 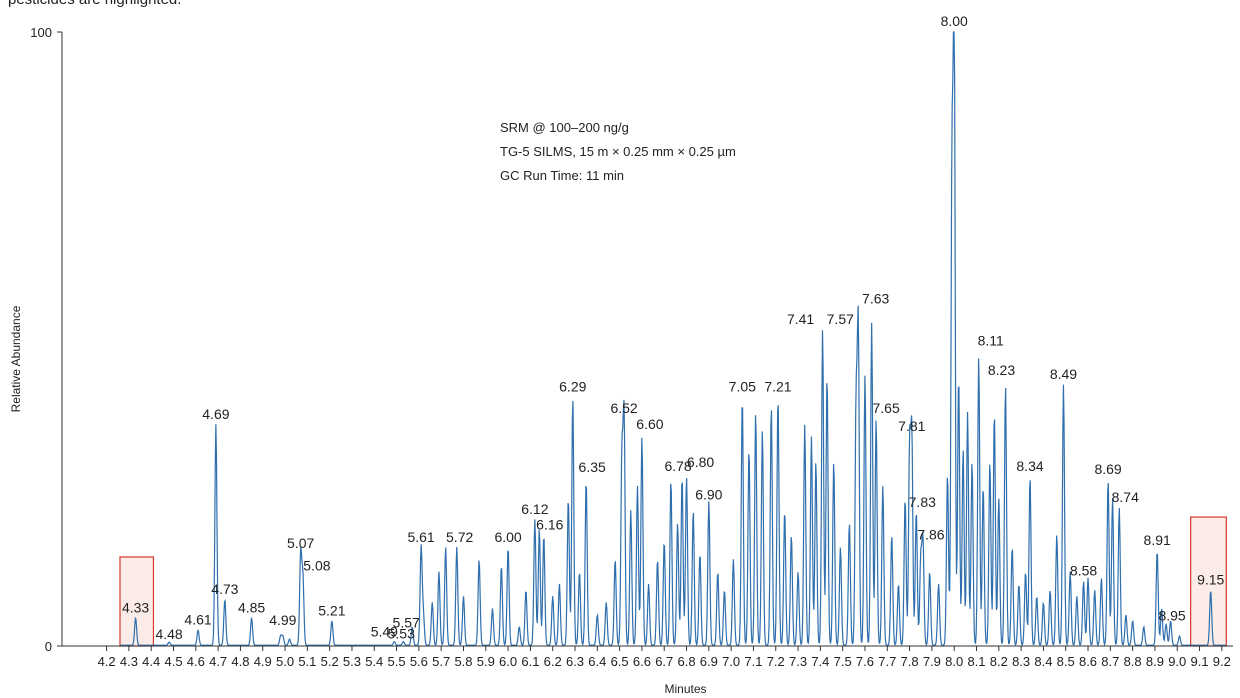 I want to click on peak-label: 4.99, so click(x=282, y=620).